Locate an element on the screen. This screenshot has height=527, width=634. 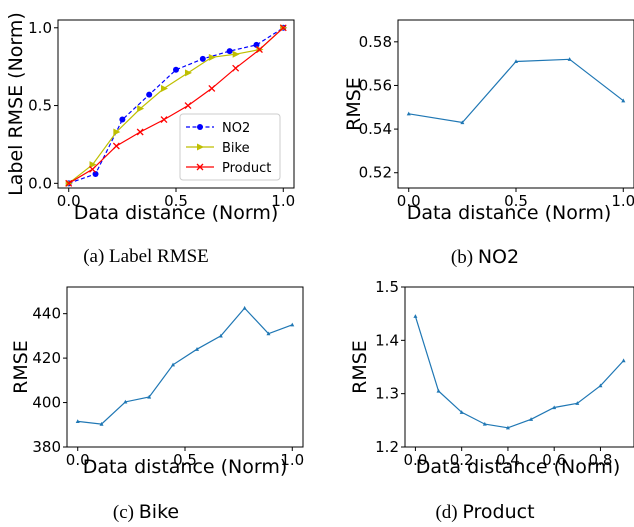
caption-name: Product is located at coordinates (498, 512).